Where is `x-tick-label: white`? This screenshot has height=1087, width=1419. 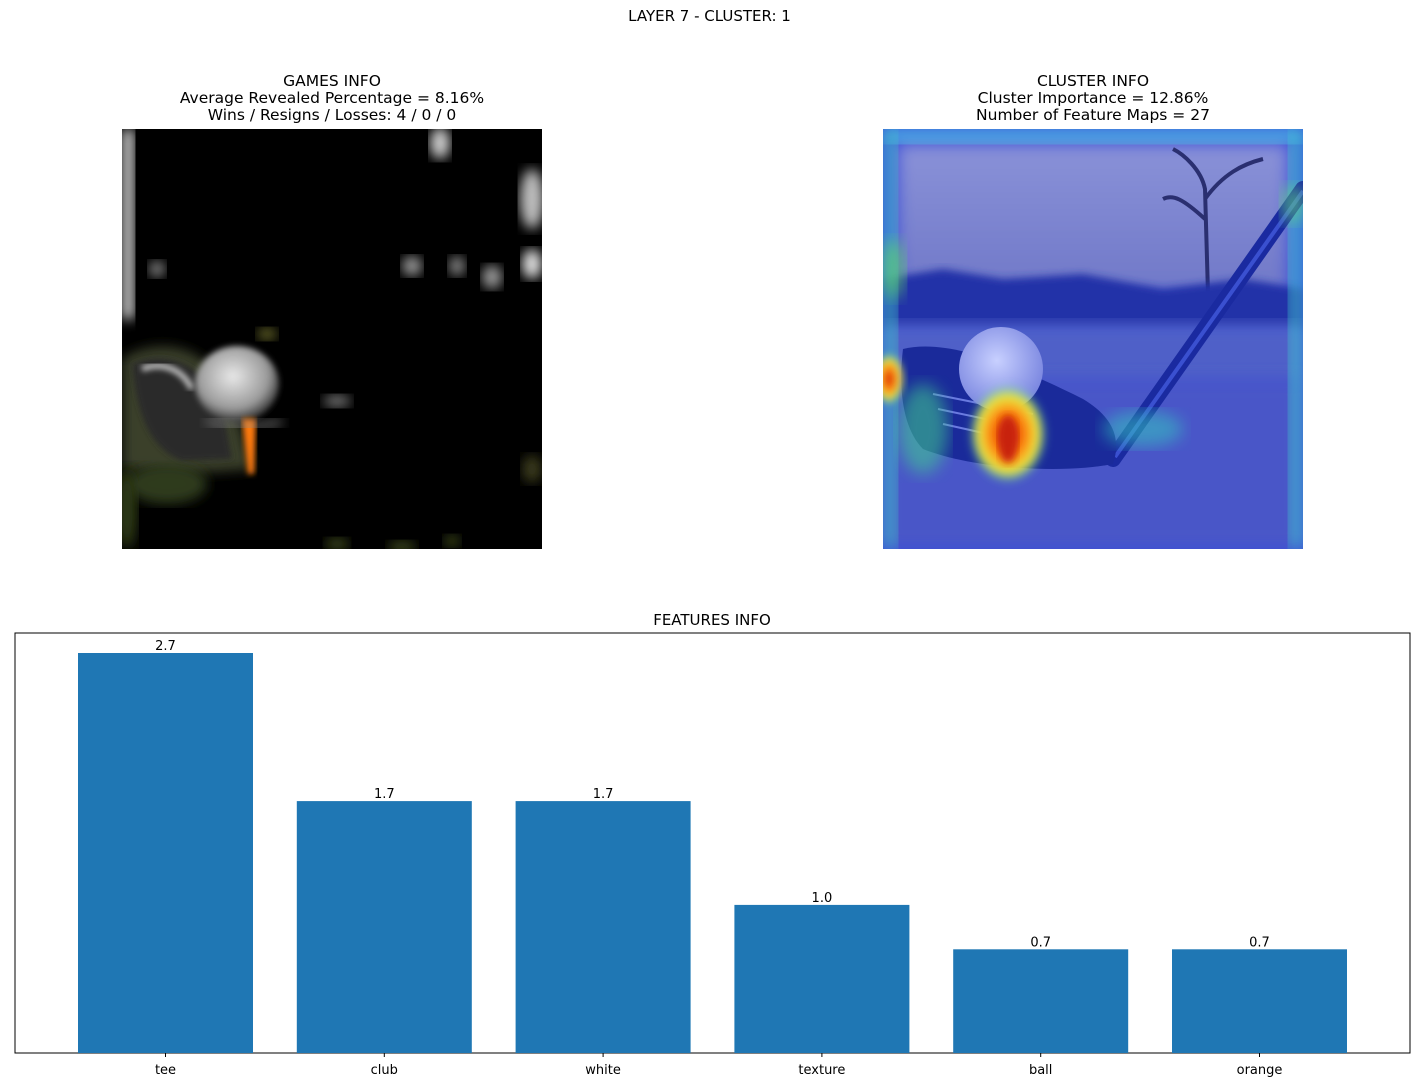
x-tick-label: white is located at coordinates (603, 1070).